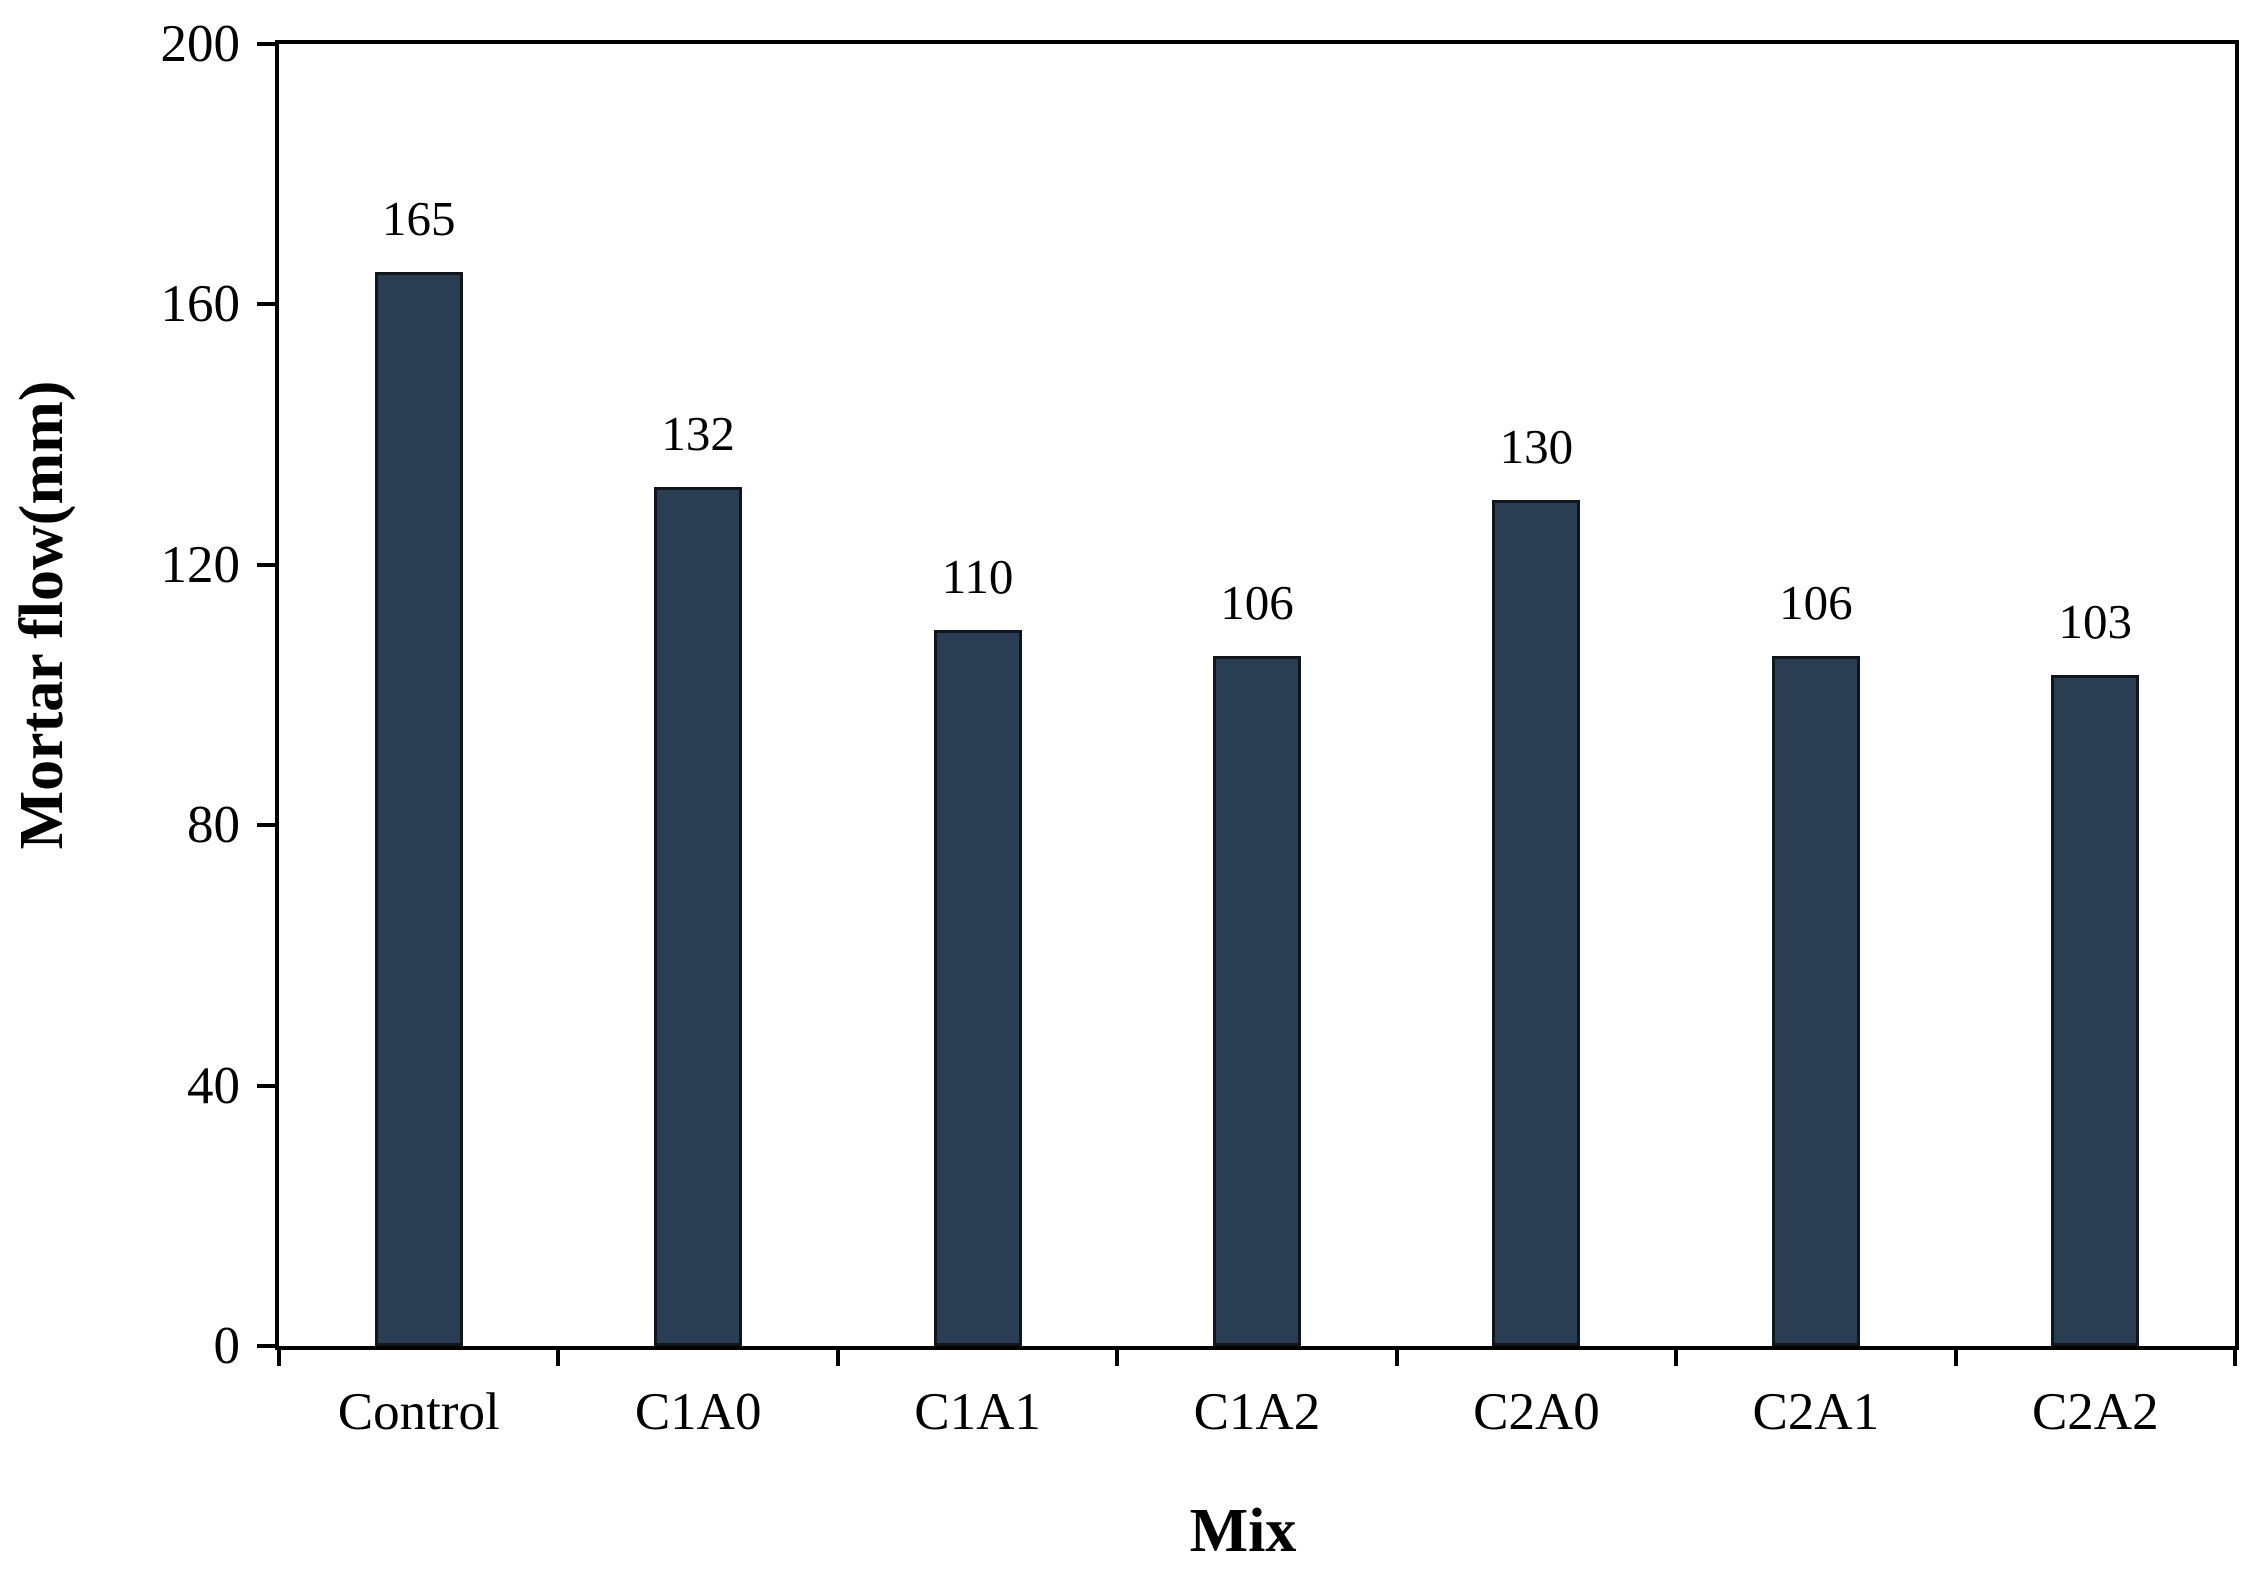 Image resolution: width=2255 pixels, height=1582 pixels. Describe the element at coordinates (213, 1085) in the screenshot. I see `y-tick-label: 40` at that location.